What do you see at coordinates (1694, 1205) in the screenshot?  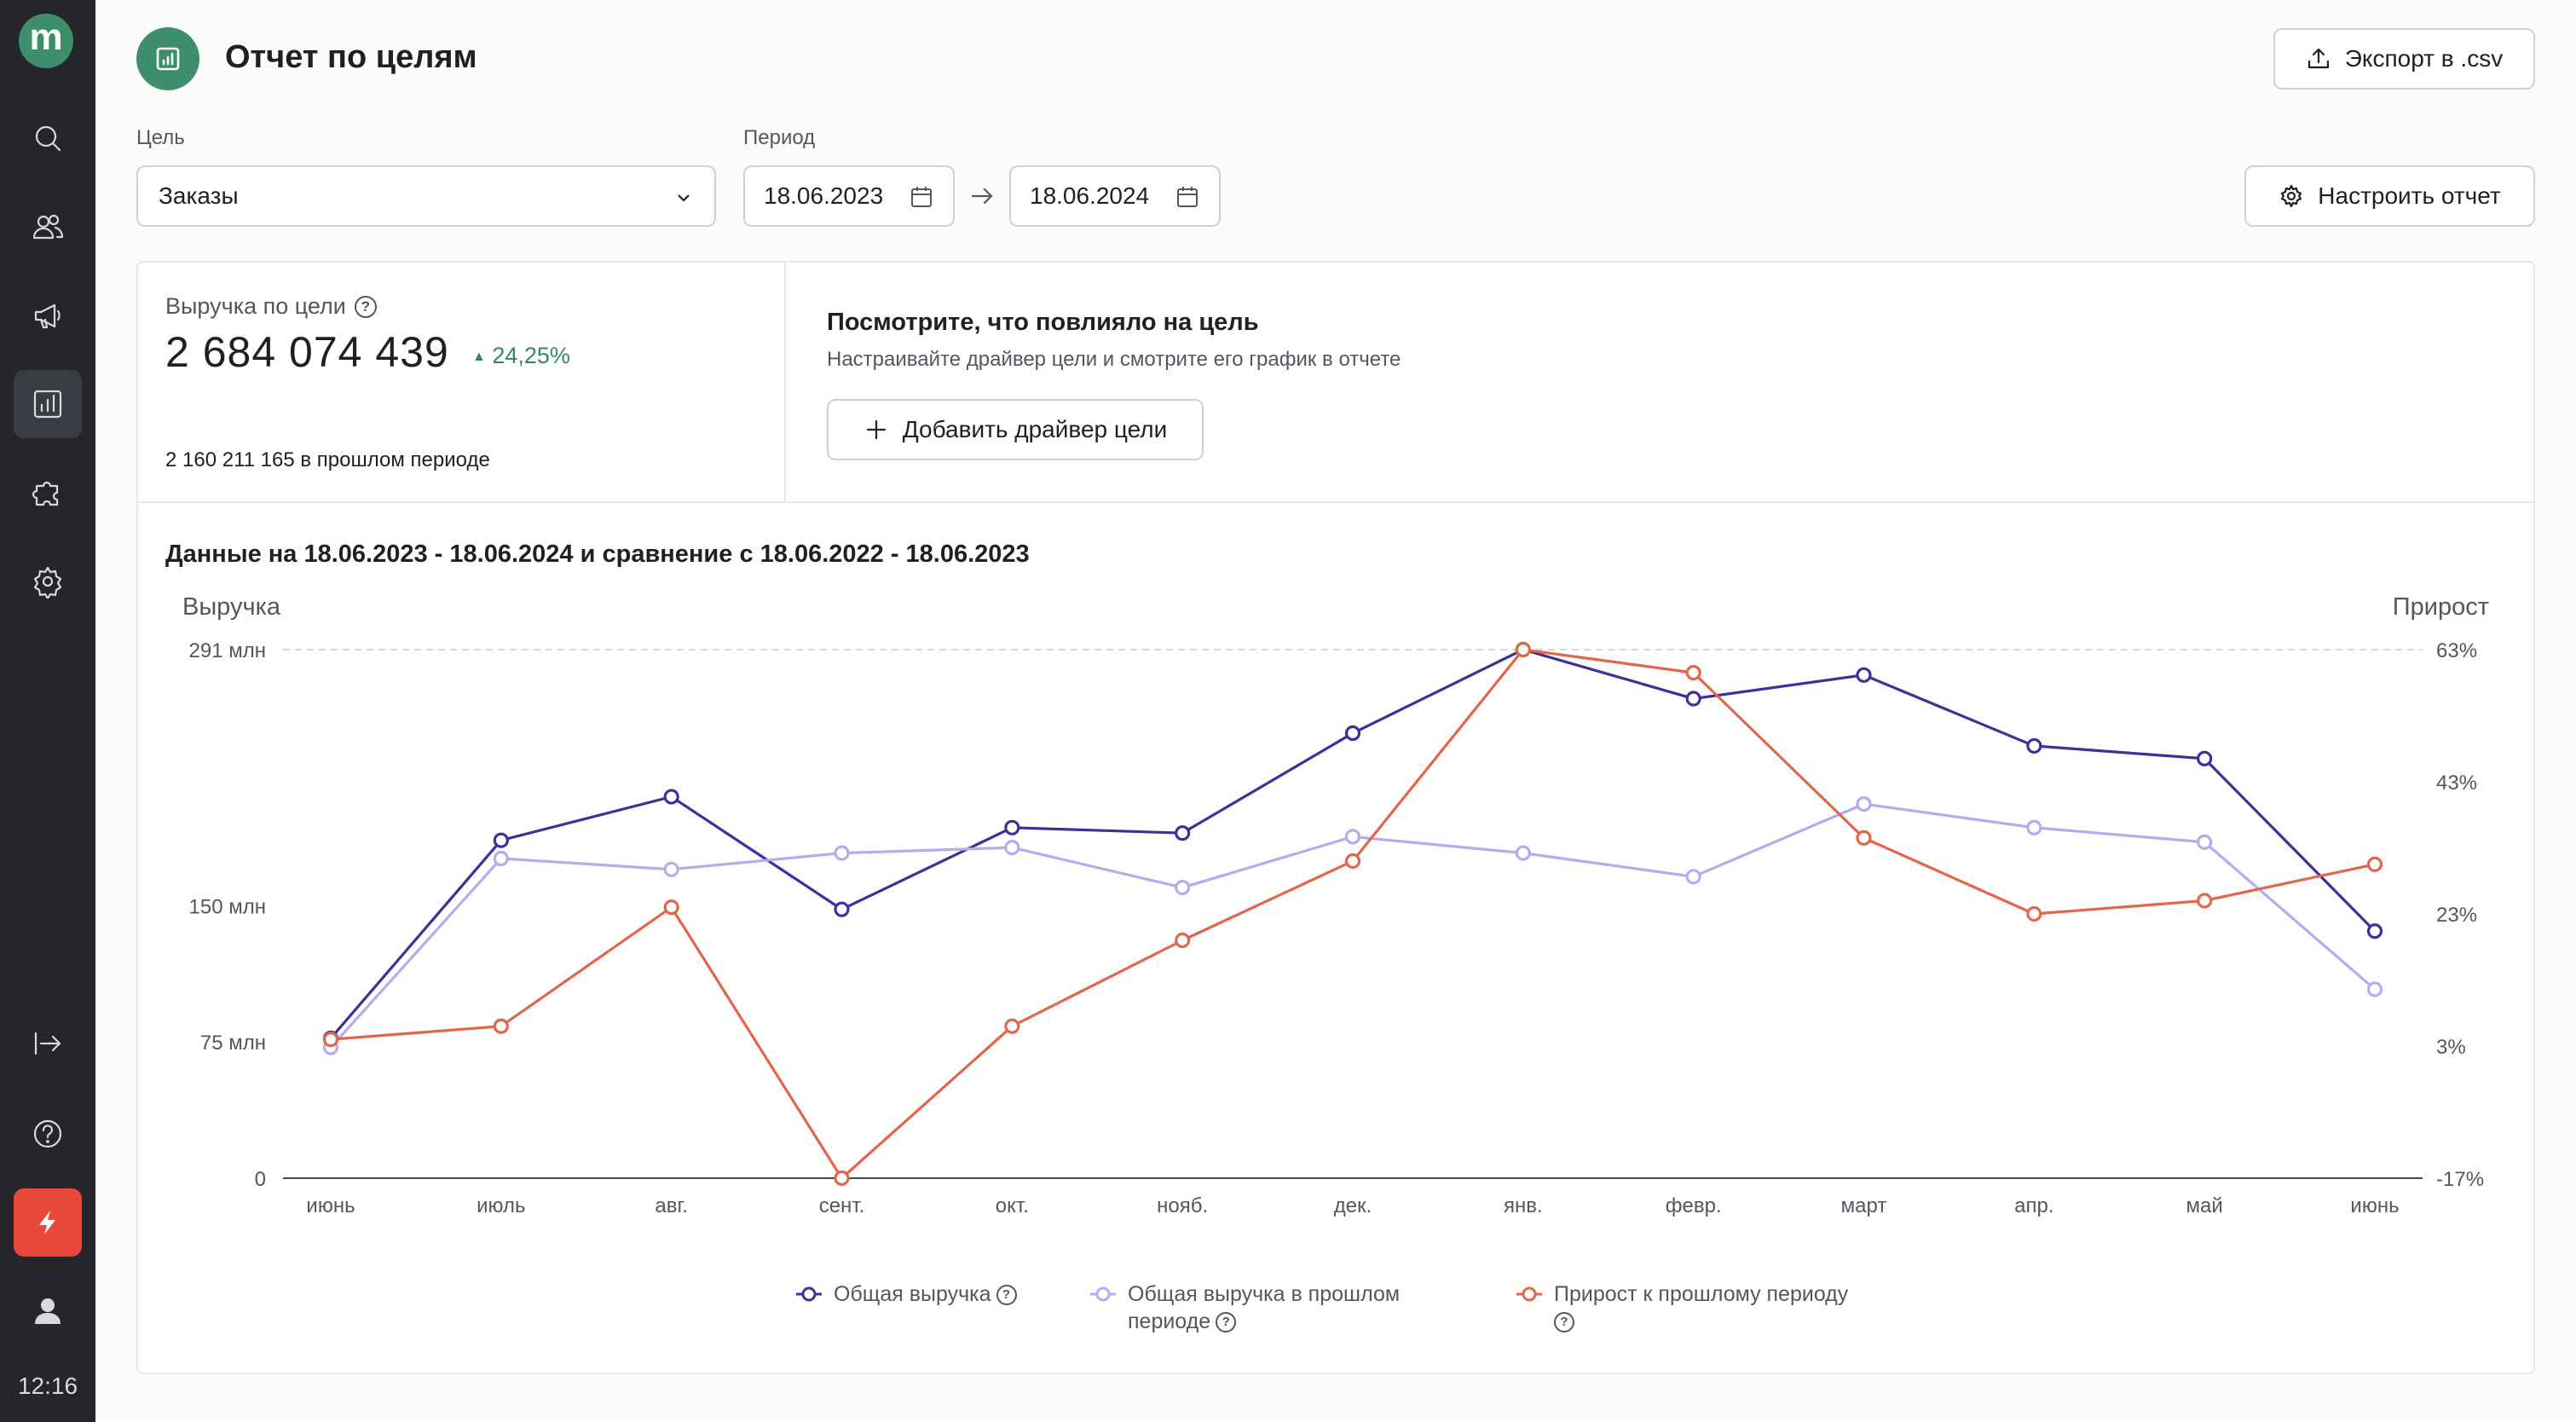 I see `x-tick-label: февр.` at bounding box center [1694, 1205].